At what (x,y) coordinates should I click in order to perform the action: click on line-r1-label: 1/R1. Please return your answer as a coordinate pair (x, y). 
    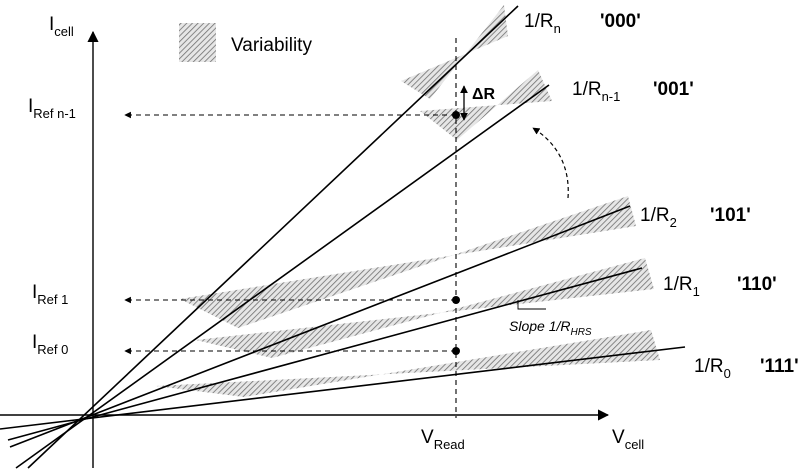
    Looking at the image, I should click on (681, 286).